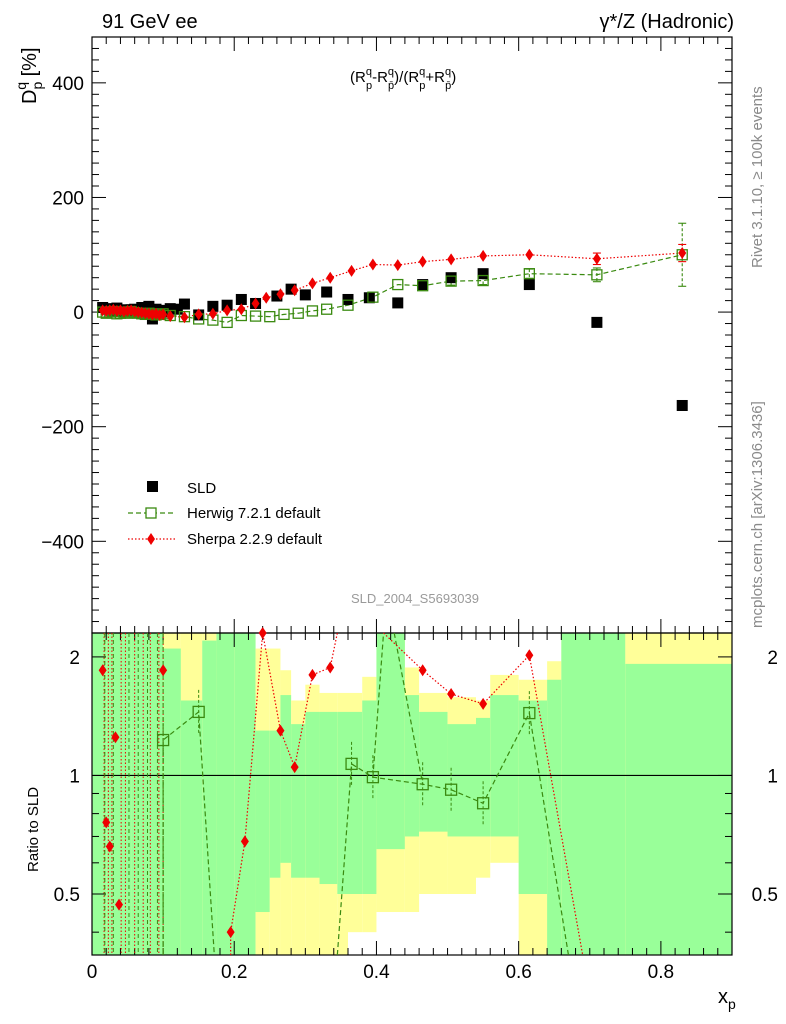 The height and width of the screenshot is (1024, 786). Describe the element at coordinates (201, 488) in the screenshot. I see `legend-label-sld: SLD` at that location.